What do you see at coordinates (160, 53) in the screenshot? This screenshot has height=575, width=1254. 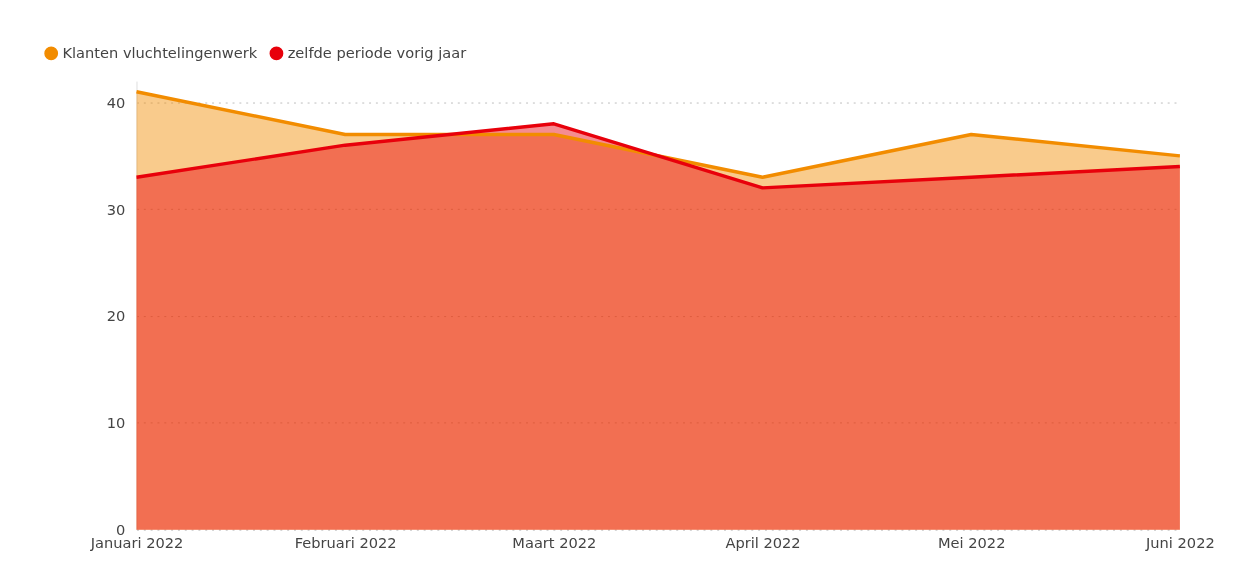 I see `legend-label: Klanten vluchtelingenwerk` at bounding box center [160, 53].